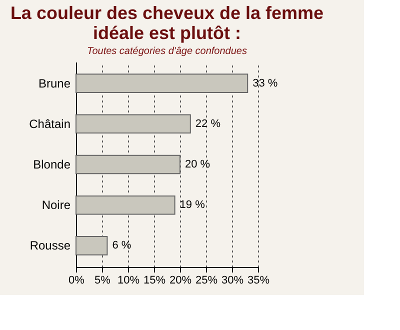  I want to click on chart-title: La couleur des cheveux de la femme idéale est plutôt :, so click(167, 23).